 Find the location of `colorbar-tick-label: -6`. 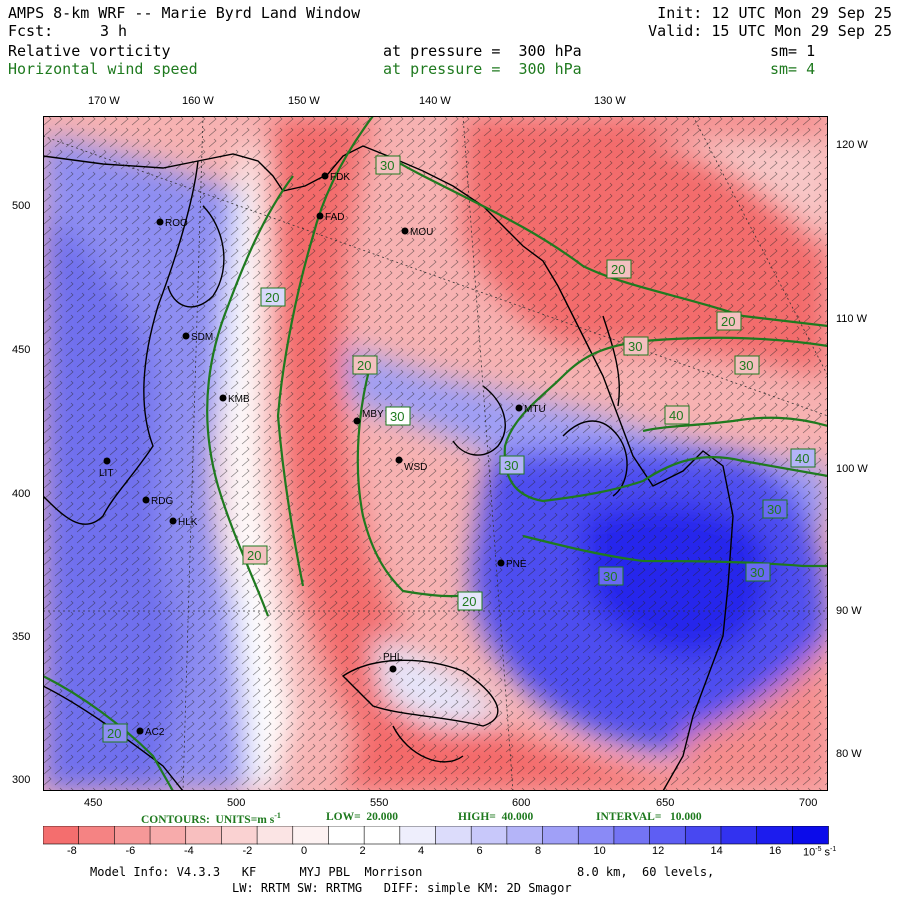

colorbar-tick-label: -6 is located at coordinates (130, 851).